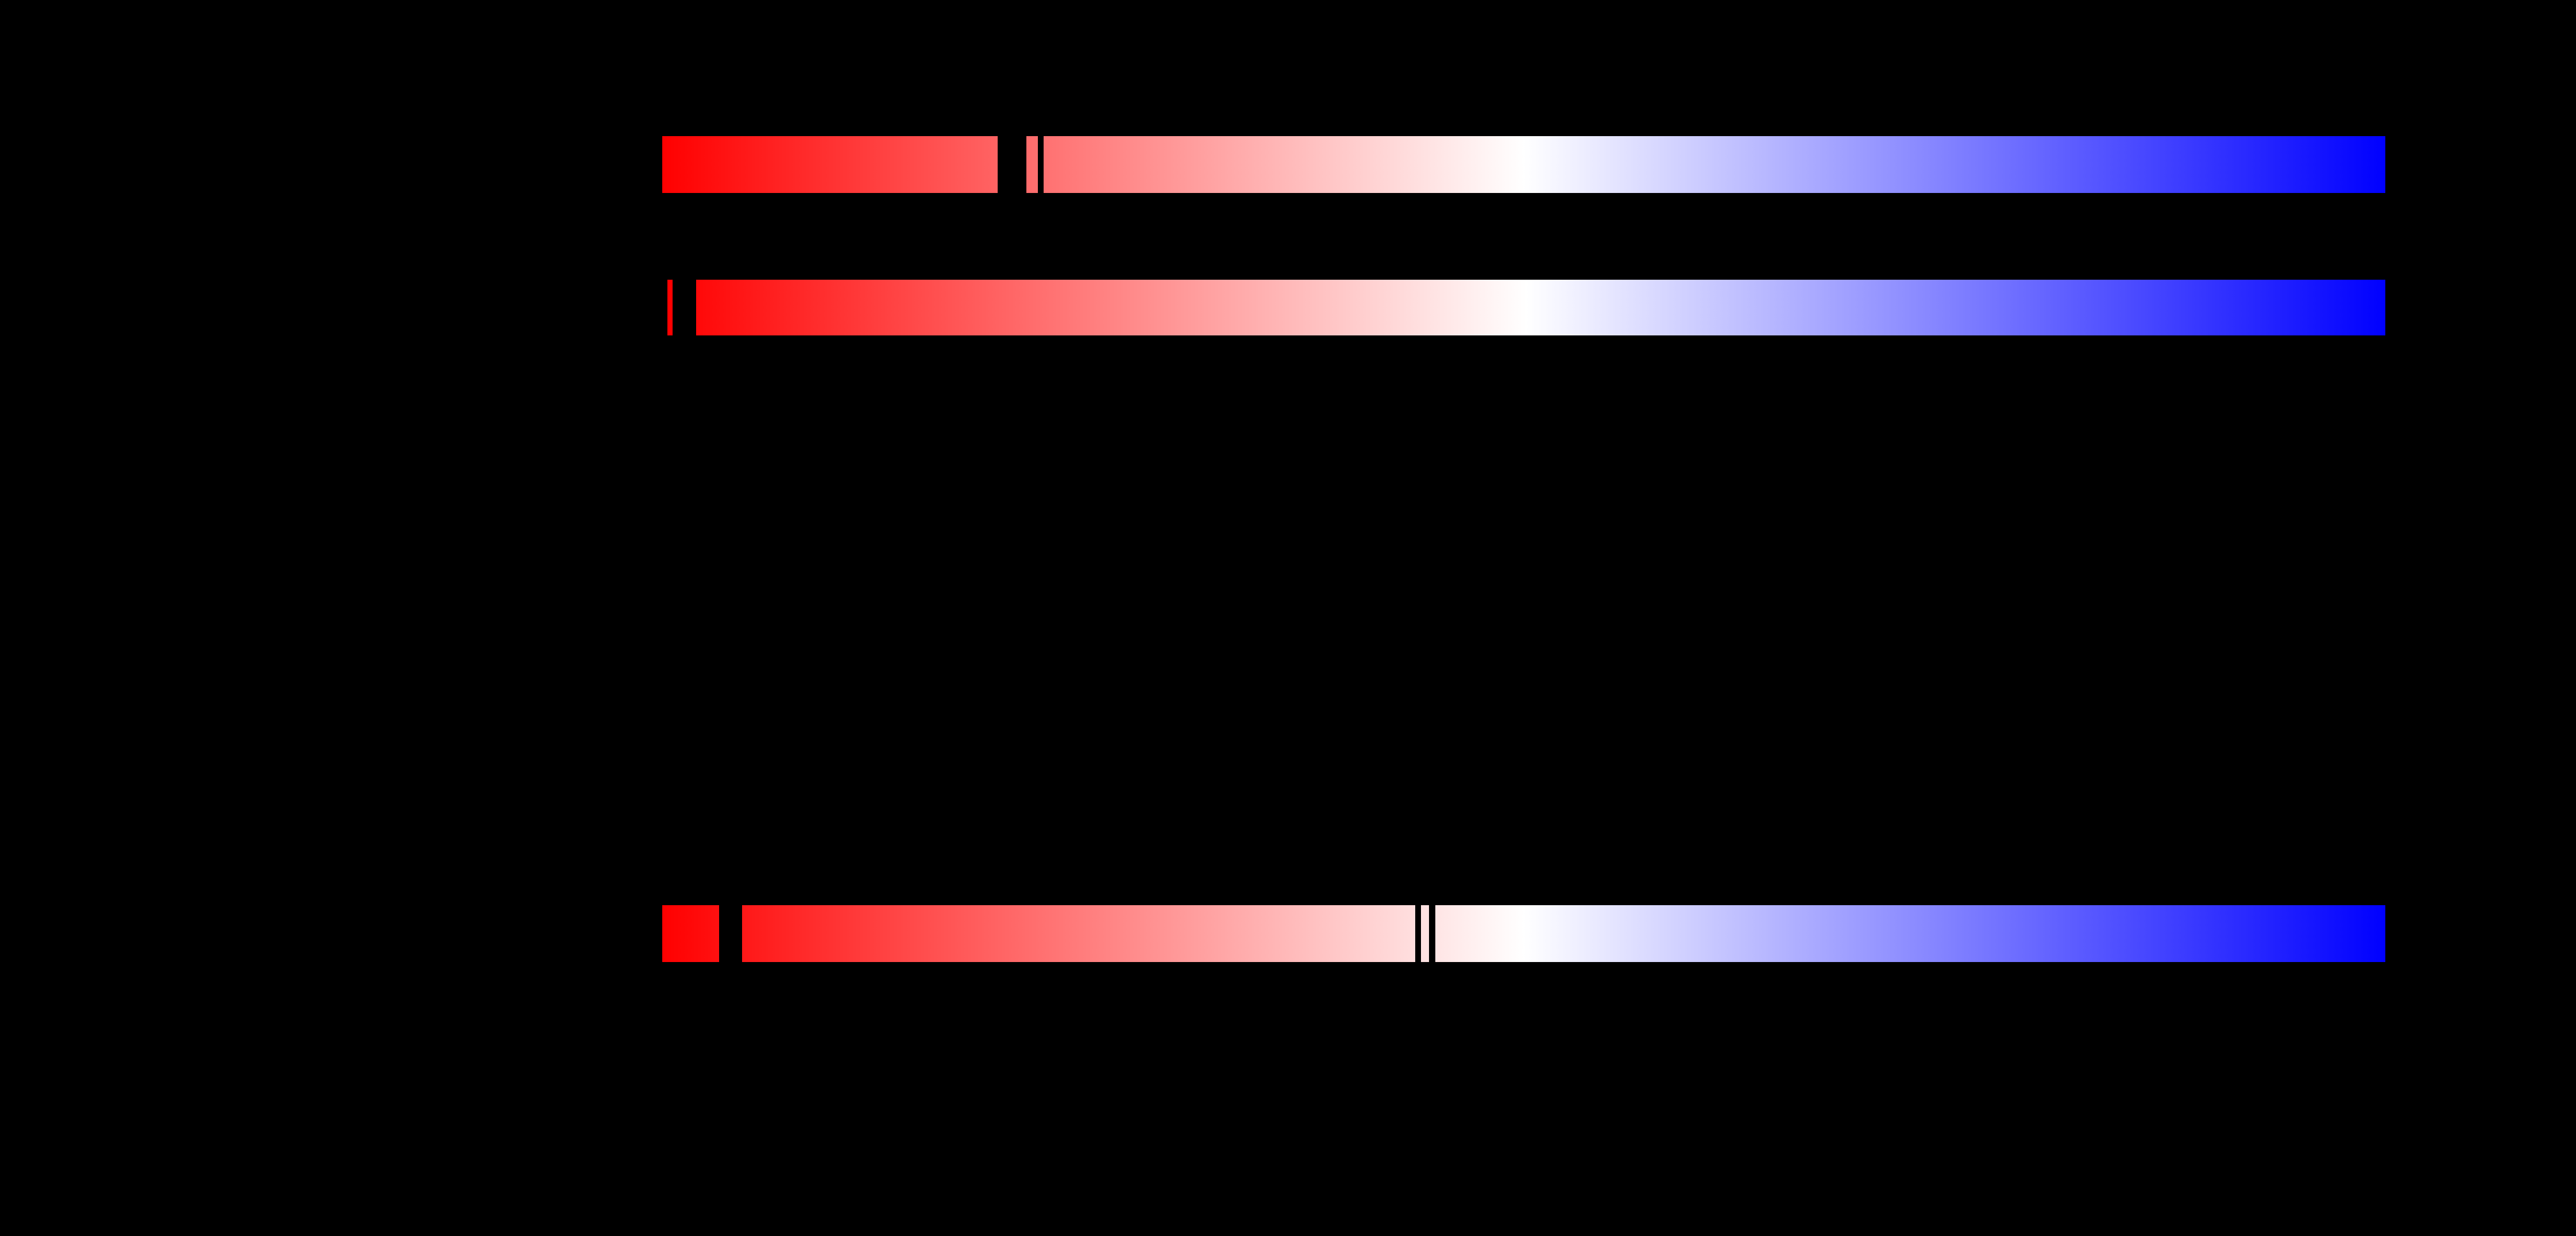 Image resolution: width=2576 pixels, height=1236 pixels. Describe the element at coordinates (684, 307) in the screenshot. I see `colorbar-2-marker-thick` at that location.